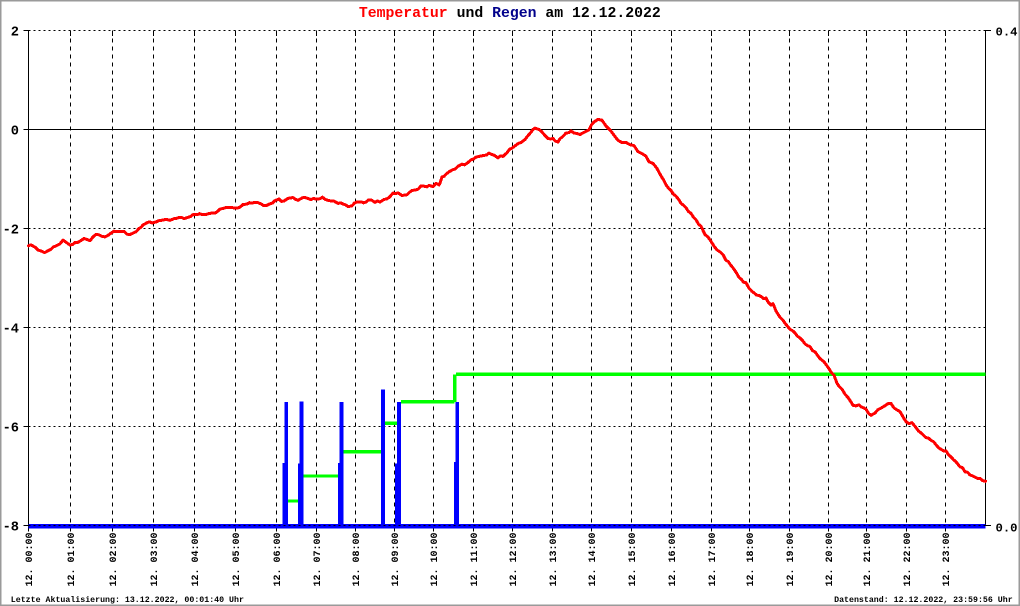  What do you see at coordinates (947, 560) in the screenshot?
I see `svg-text: 12. 23:00` at bounding box center [947, 560].